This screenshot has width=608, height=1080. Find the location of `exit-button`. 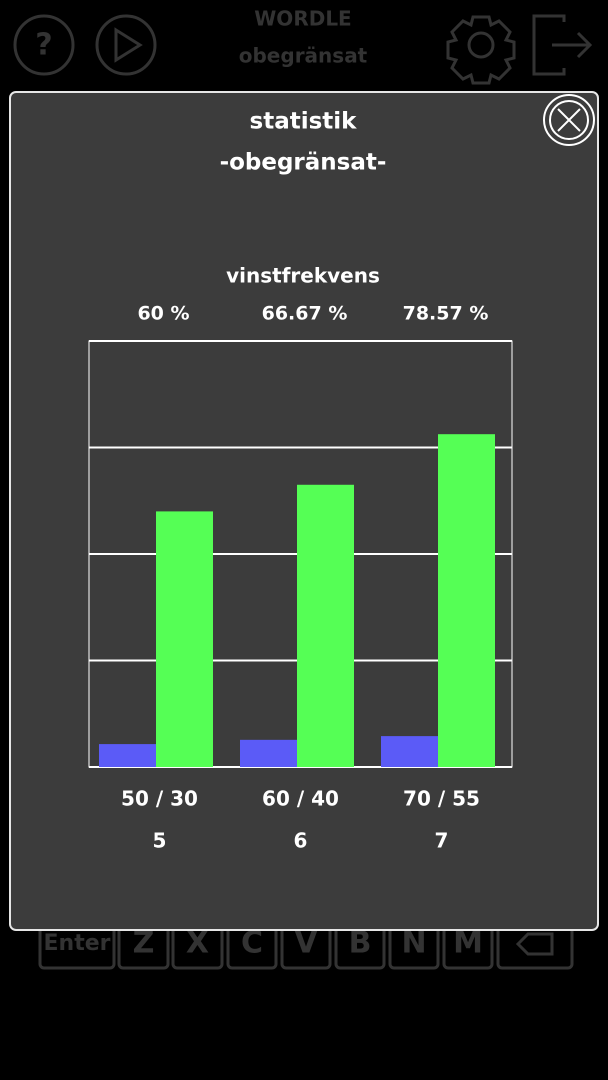

exit-button is located at coordinates (562, 45).